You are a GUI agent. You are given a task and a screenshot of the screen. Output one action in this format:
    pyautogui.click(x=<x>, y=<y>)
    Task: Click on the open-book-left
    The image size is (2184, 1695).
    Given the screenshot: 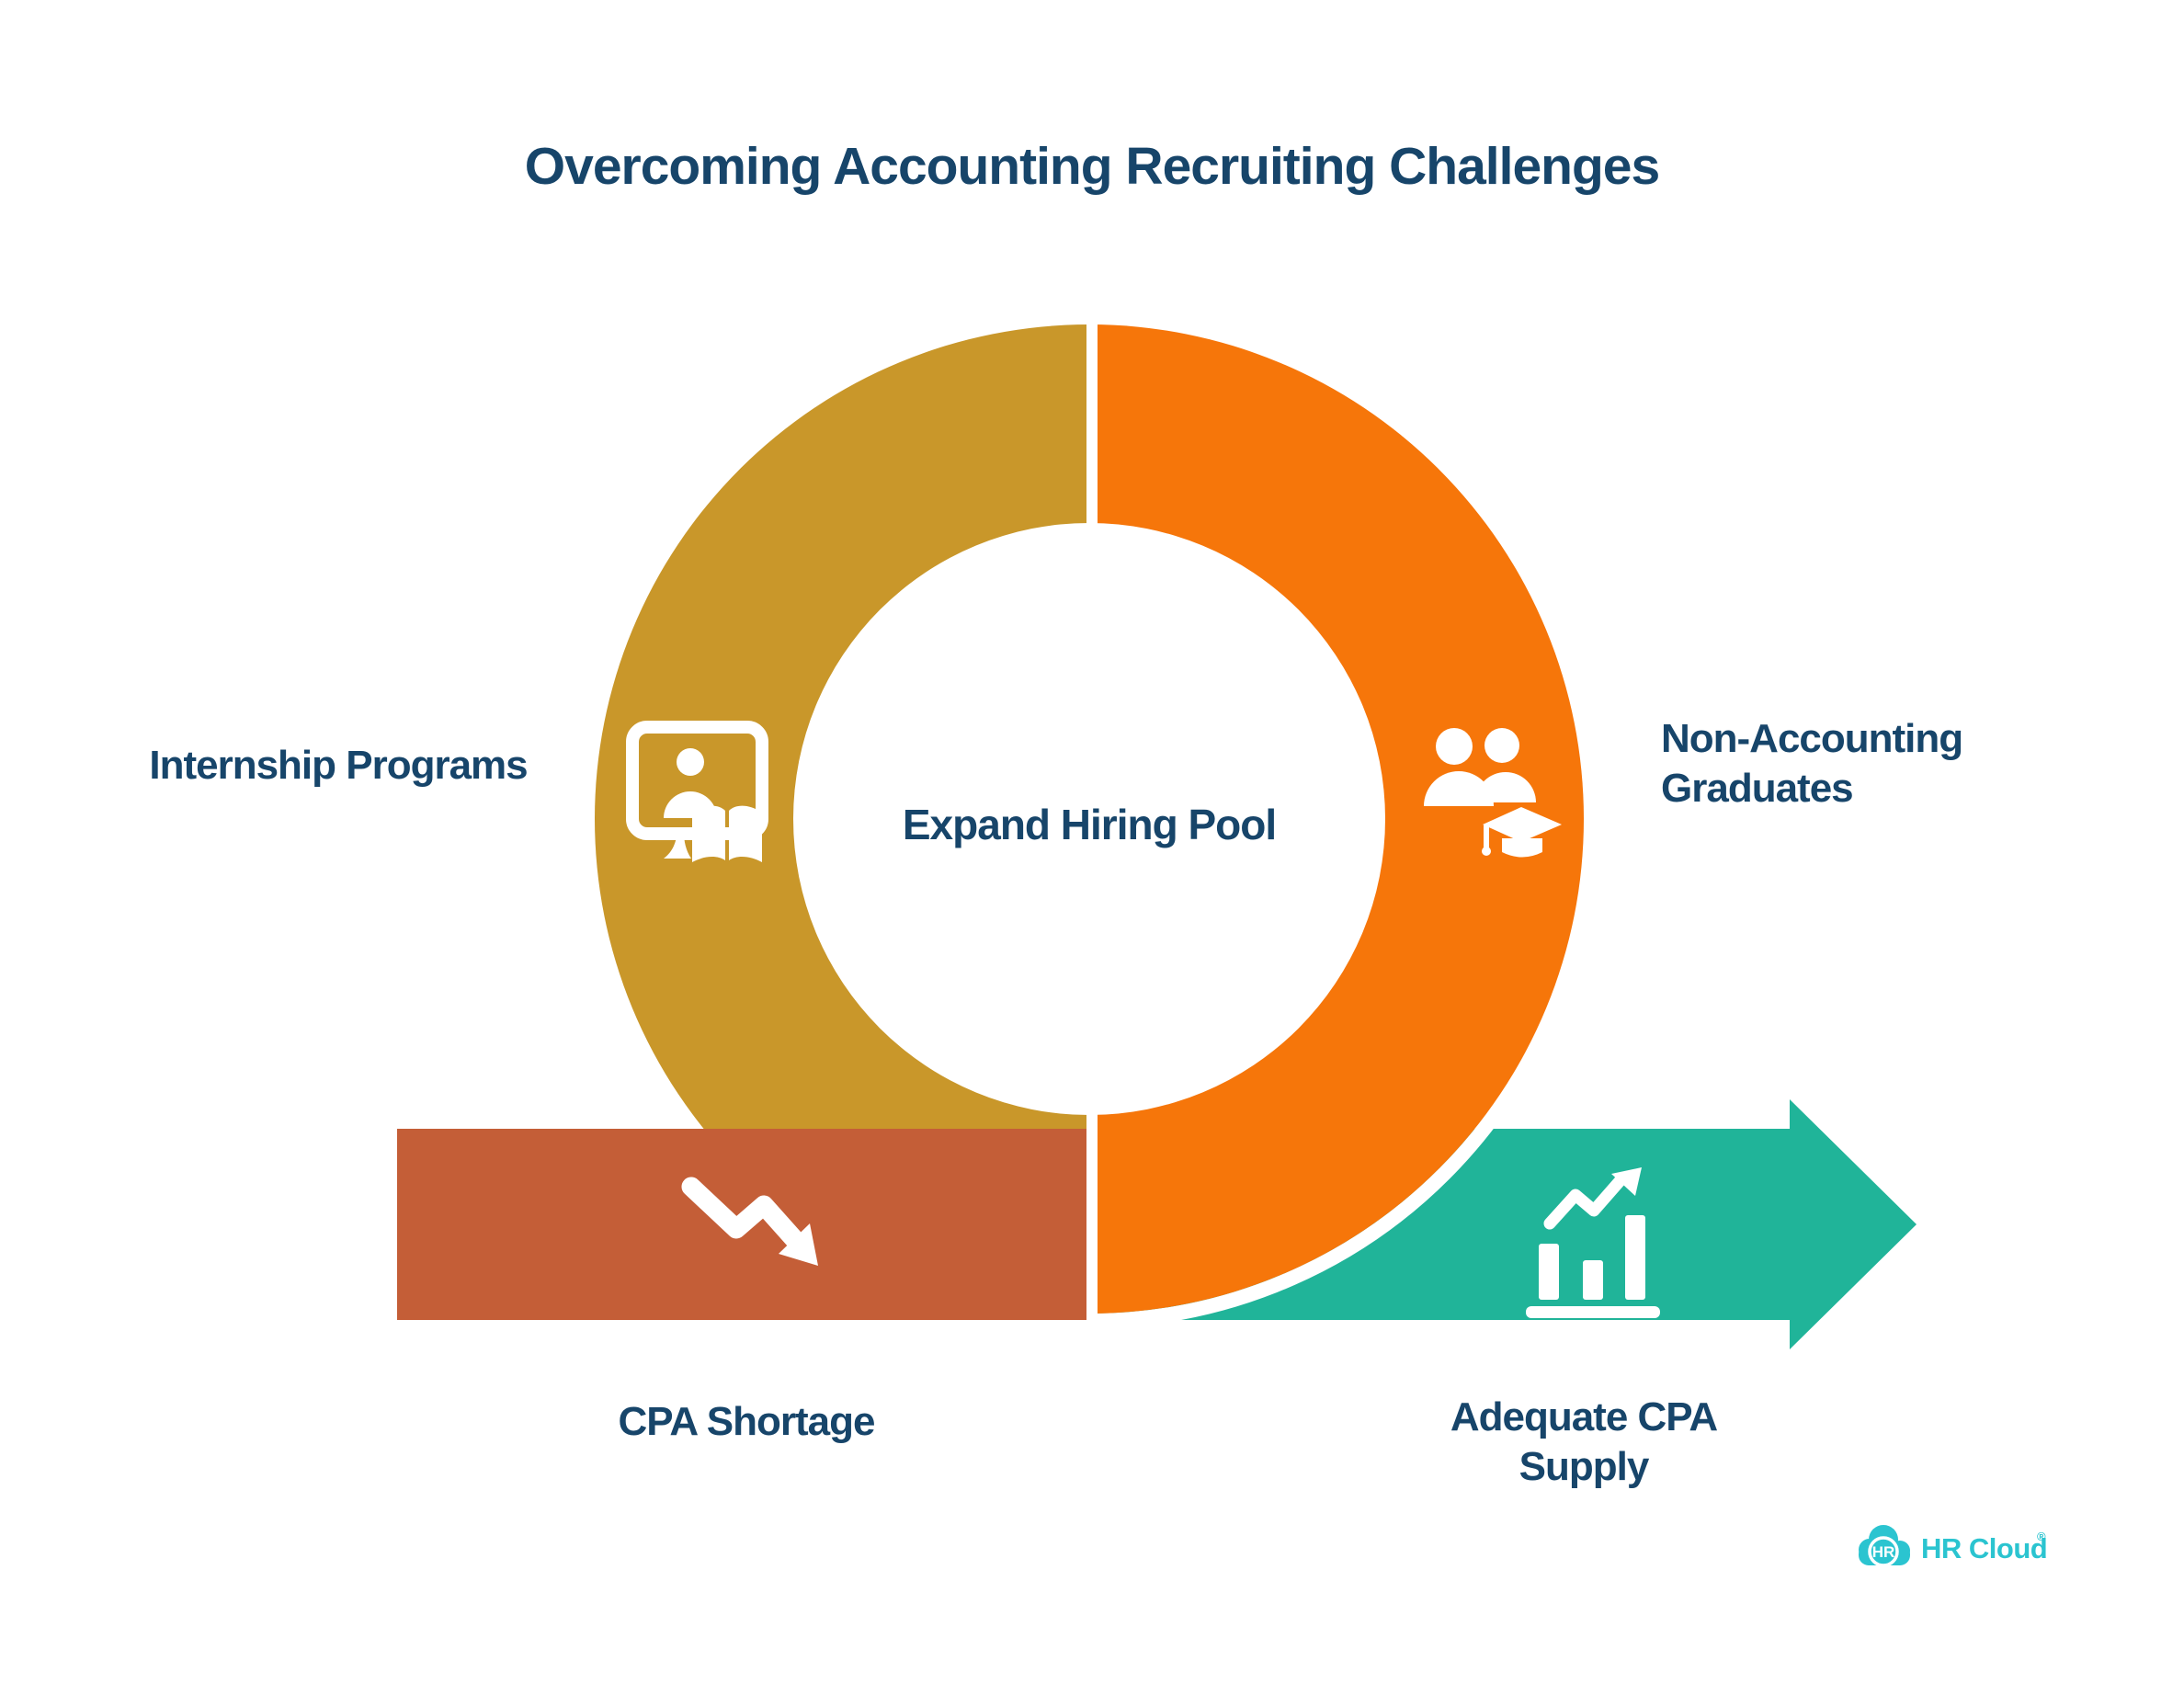 What is the action you would take?
    pyautogui.click(x=708, y=833)
    